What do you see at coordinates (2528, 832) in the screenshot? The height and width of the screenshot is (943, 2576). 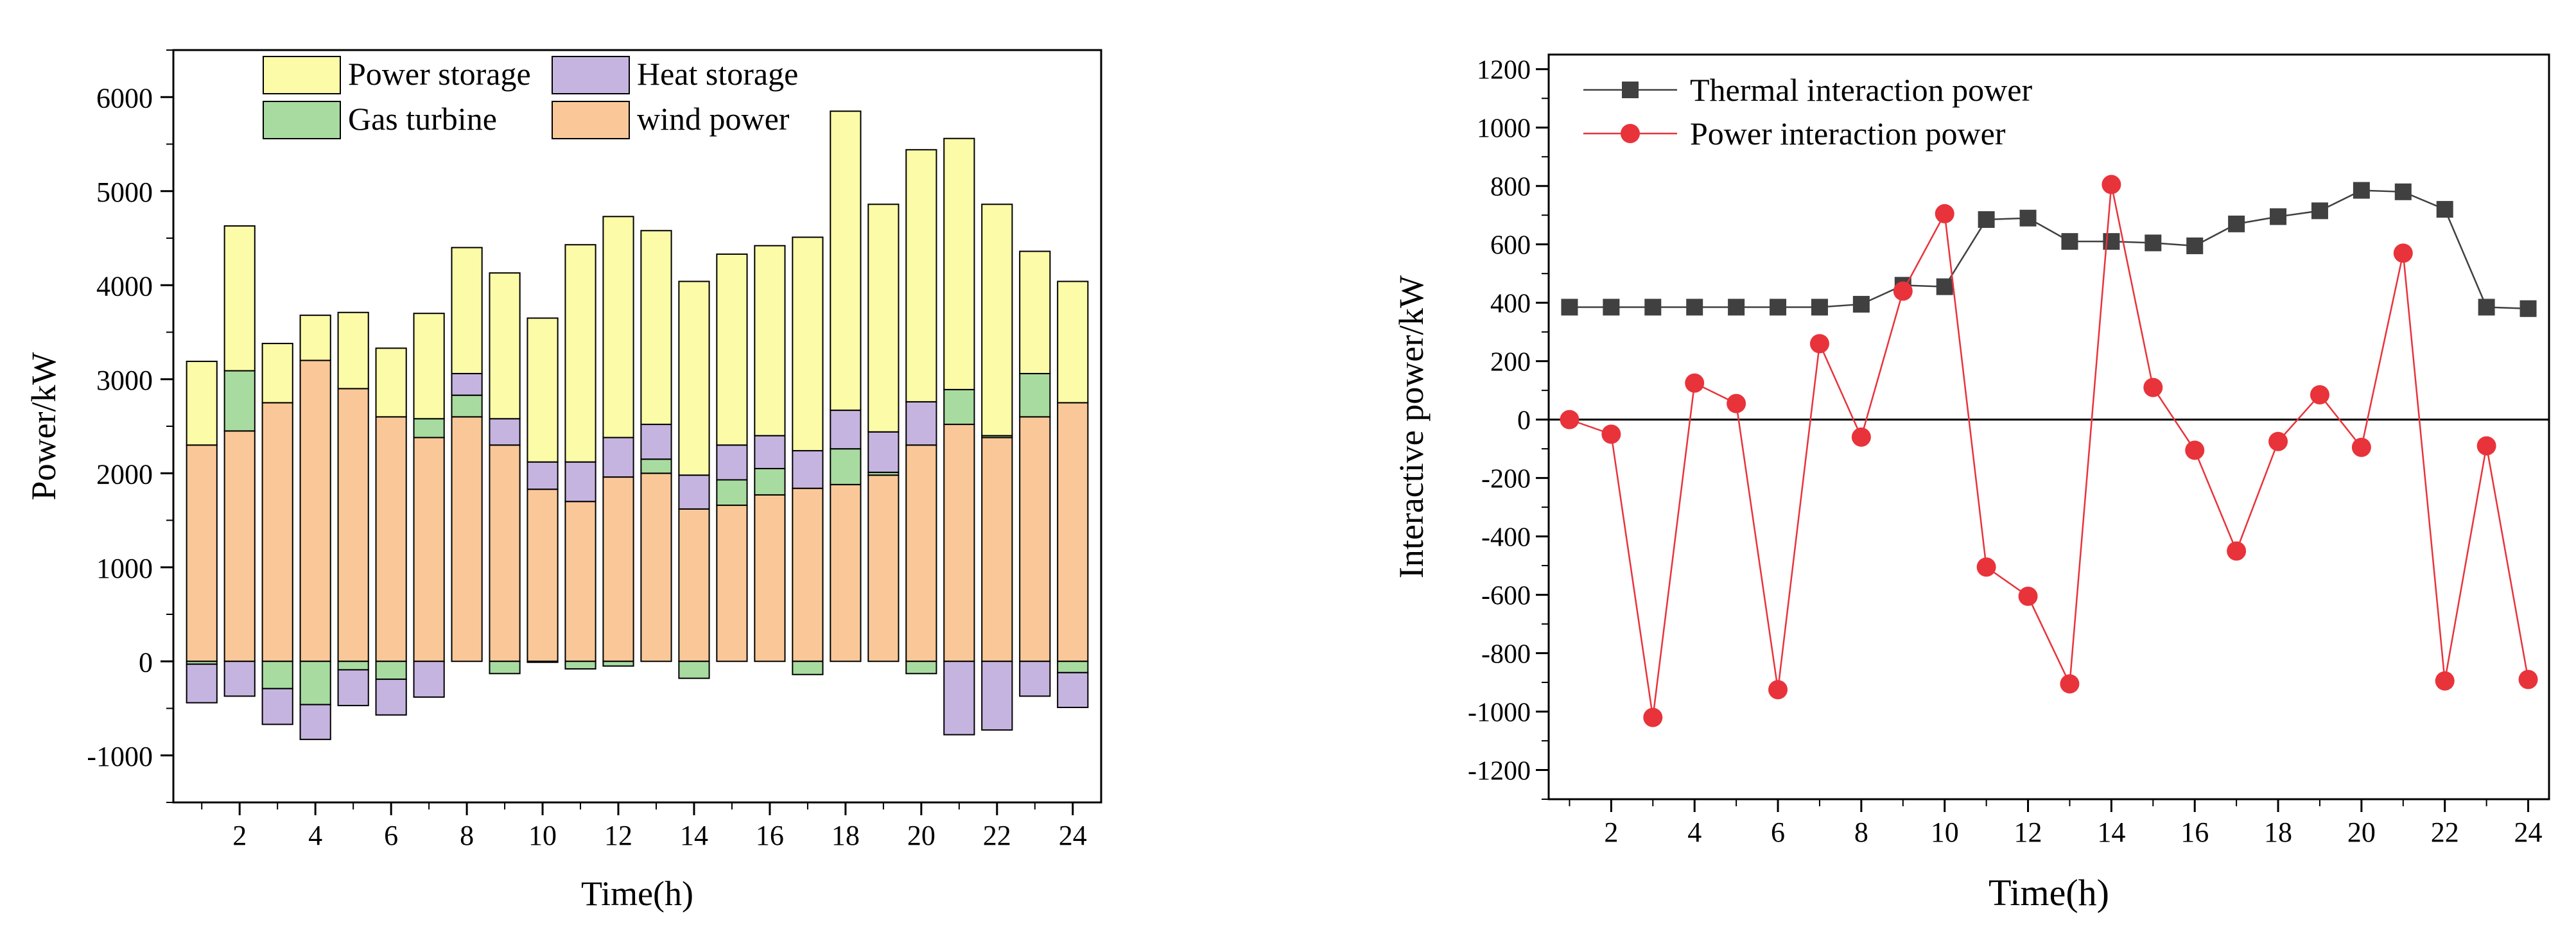 I see `x-tick-label: 24` at bounding box center [2528, 832].